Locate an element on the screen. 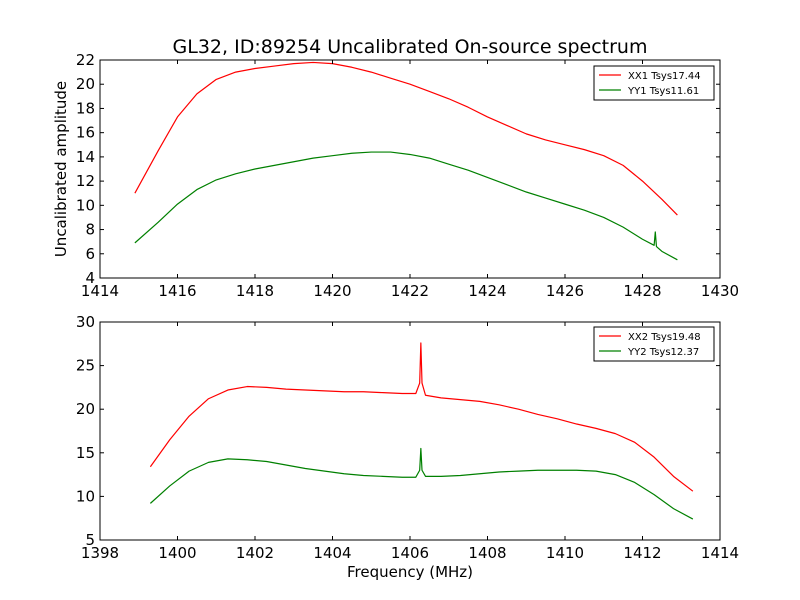 This screenshot has height=600, width=800. x-tick-label: 1418 is located at coordinates (255, 291).